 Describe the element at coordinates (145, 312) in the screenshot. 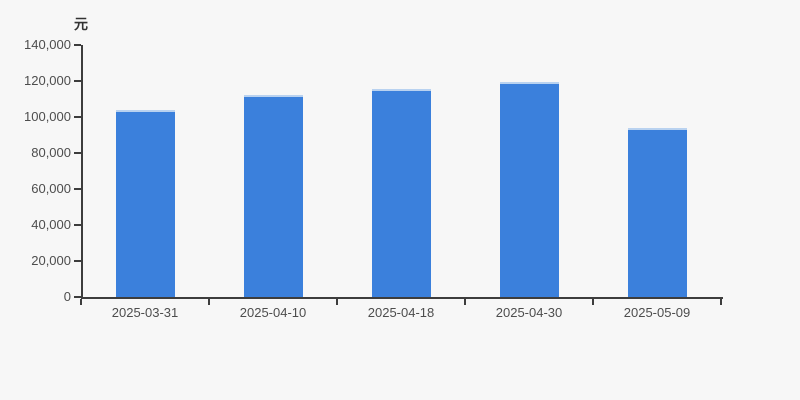

I see `x-axis-category-label: 2025-03-31` at that location.